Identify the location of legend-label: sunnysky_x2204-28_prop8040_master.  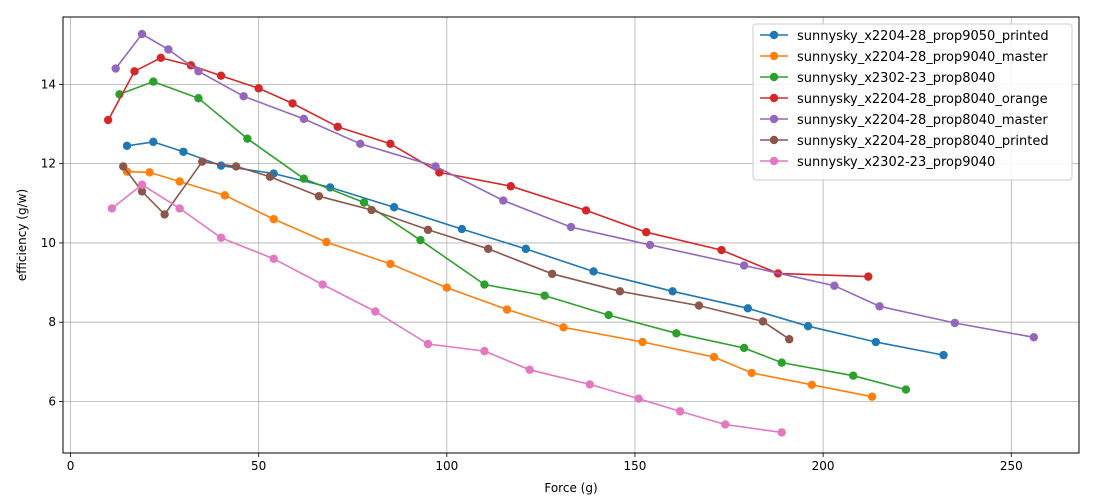
(922, 120).